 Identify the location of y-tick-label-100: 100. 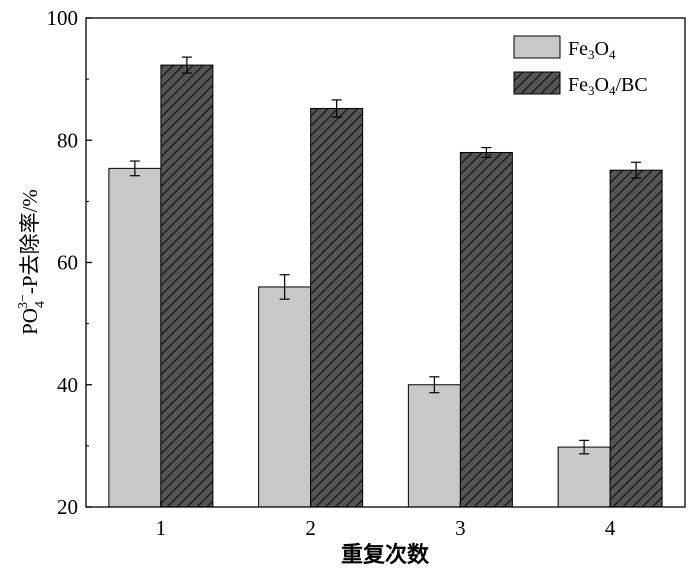
(63, 18).